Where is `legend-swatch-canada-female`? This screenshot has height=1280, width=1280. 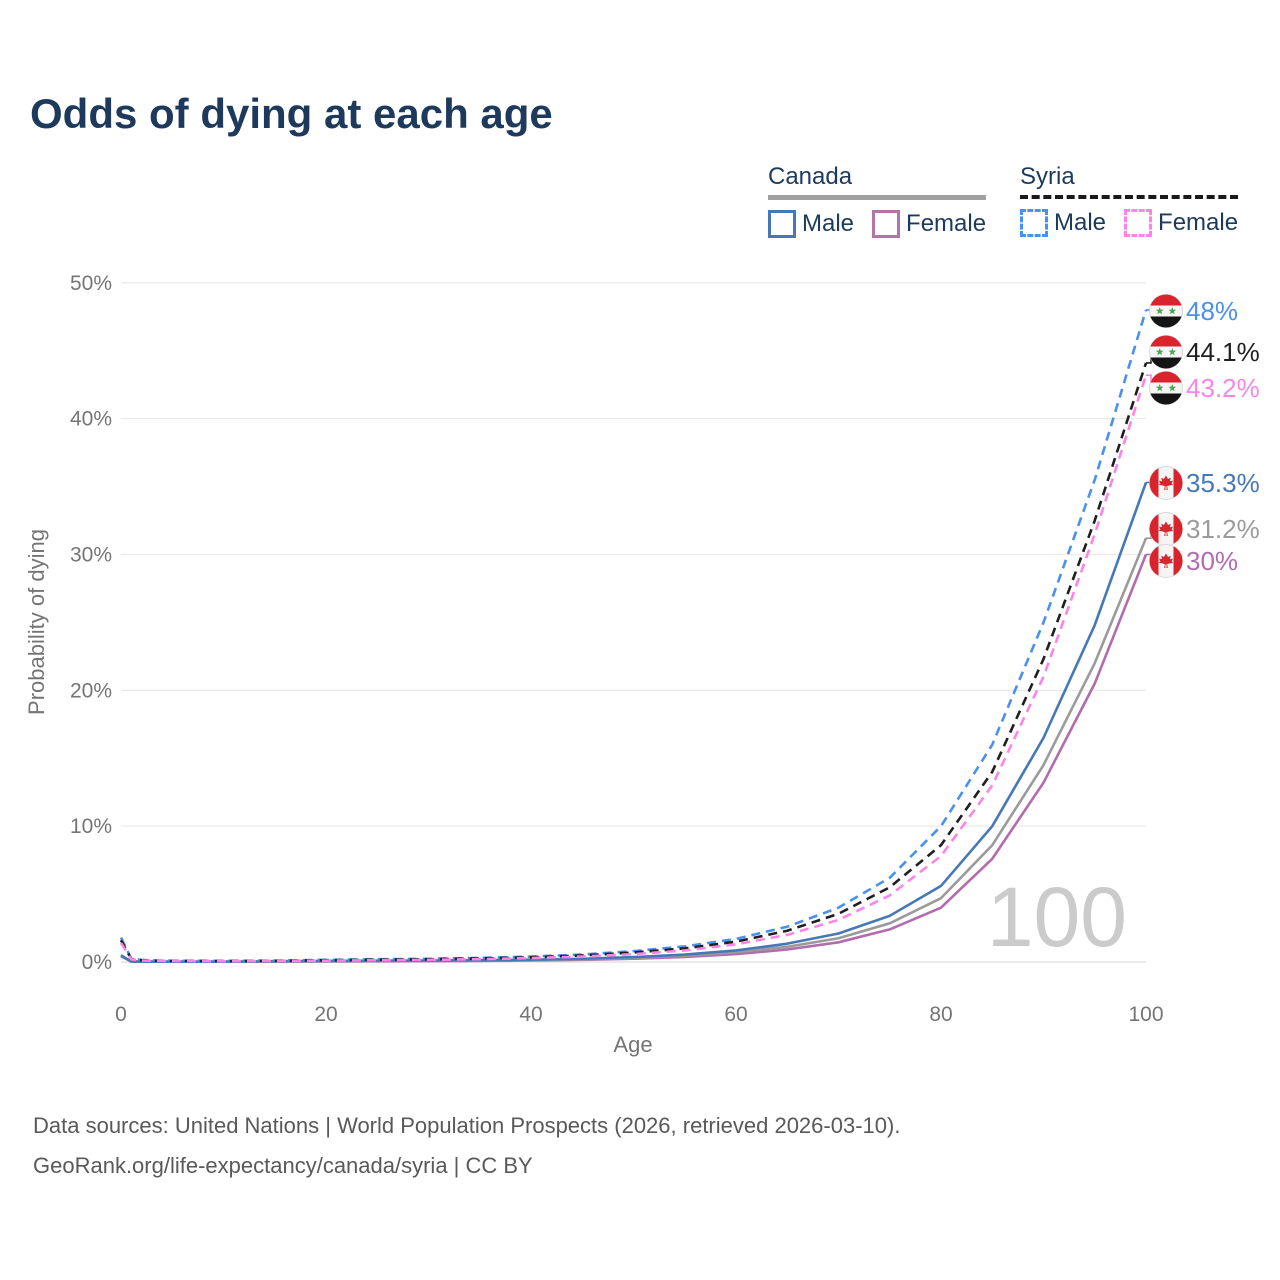
legend-swatch-canada-female is located at coordinates (886, 224).